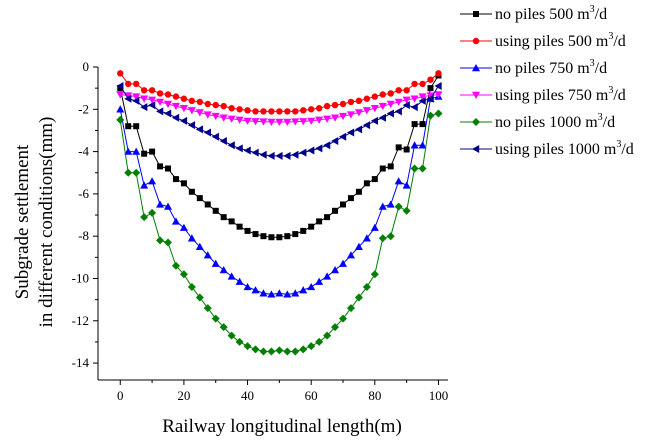  I want to click on x-tick-label: 20, so click(183, 395).